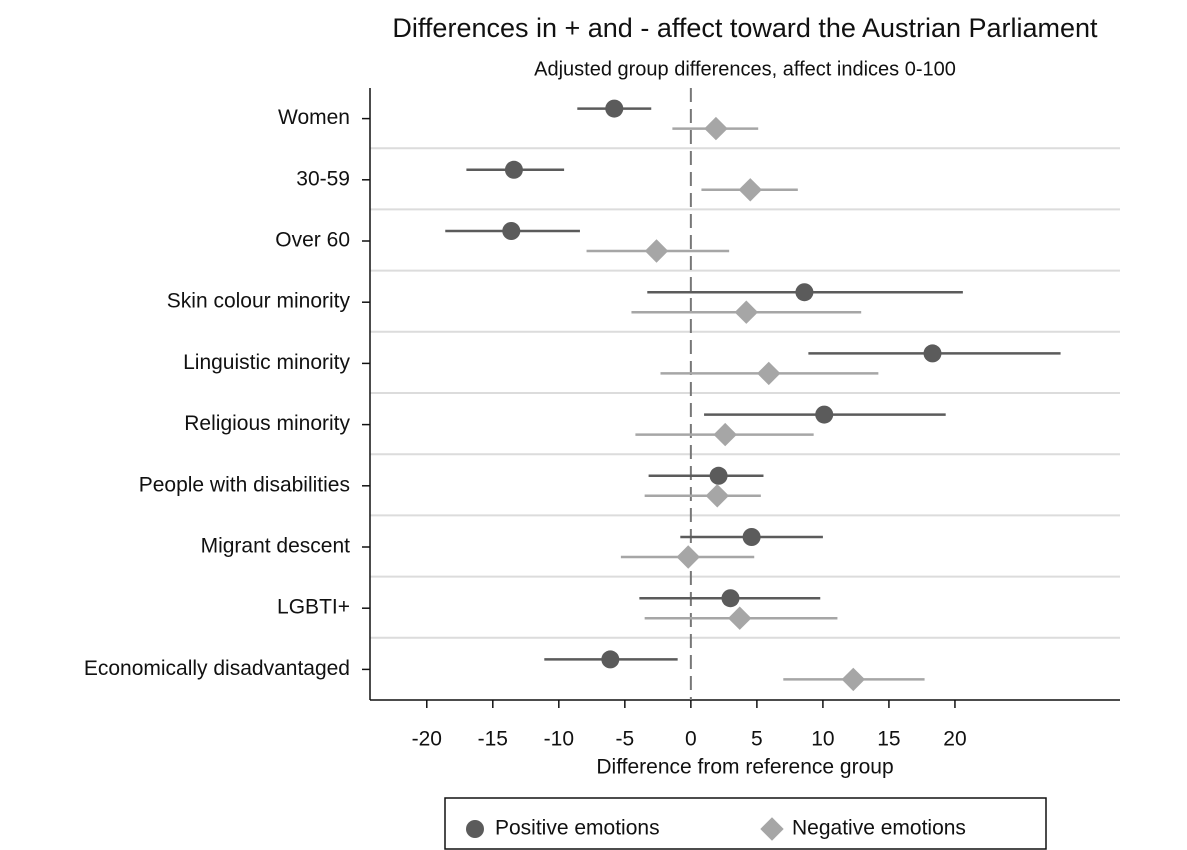 This screenshot has width=1187, height=850. Describe the element at coordinates (745, 823) in the screenshot. I see `legend-box` at that location.